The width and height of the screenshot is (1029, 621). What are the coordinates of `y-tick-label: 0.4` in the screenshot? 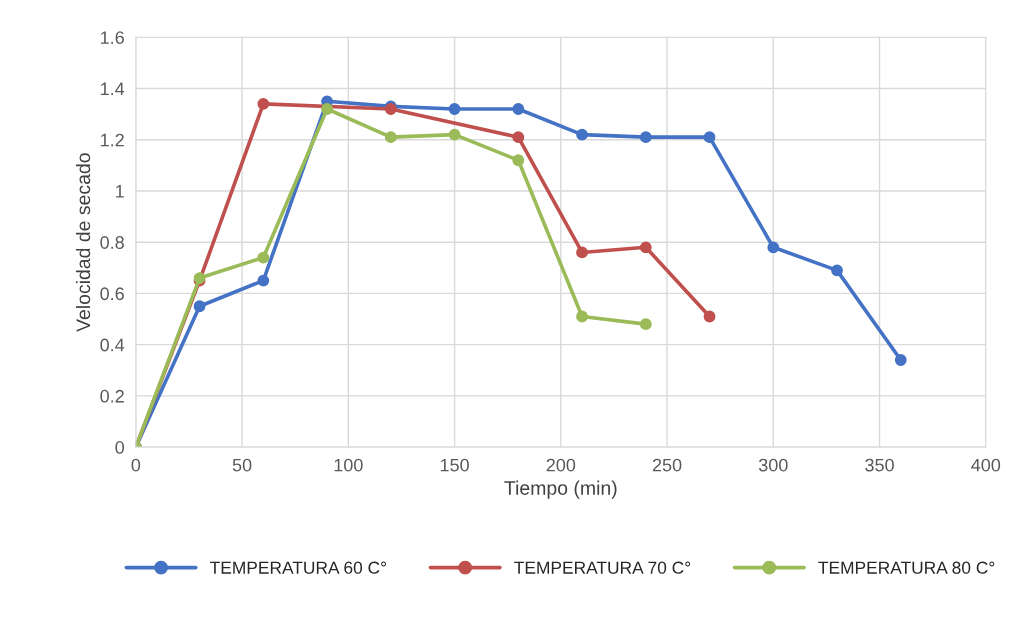 It's located at (112, 345).